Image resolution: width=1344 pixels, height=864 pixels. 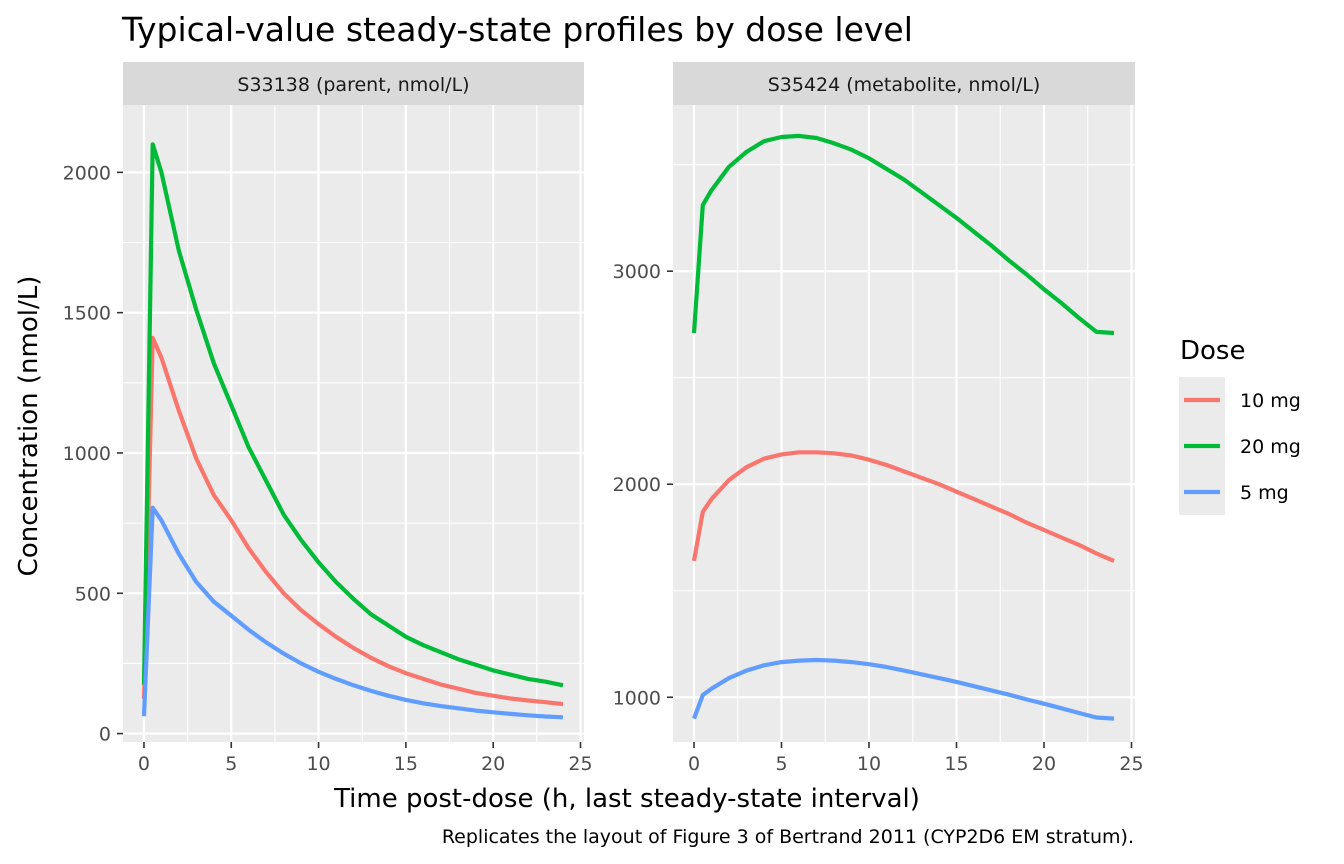 I want to click on y-tick-label: 0, so click(x=105, y=735).